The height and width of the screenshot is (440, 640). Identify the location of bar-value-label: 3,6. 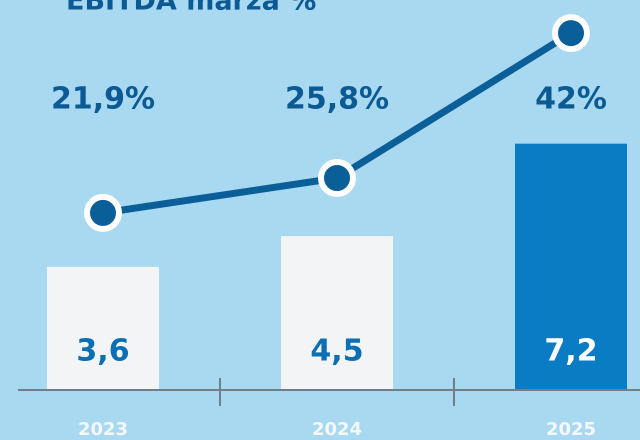
(102, 351).